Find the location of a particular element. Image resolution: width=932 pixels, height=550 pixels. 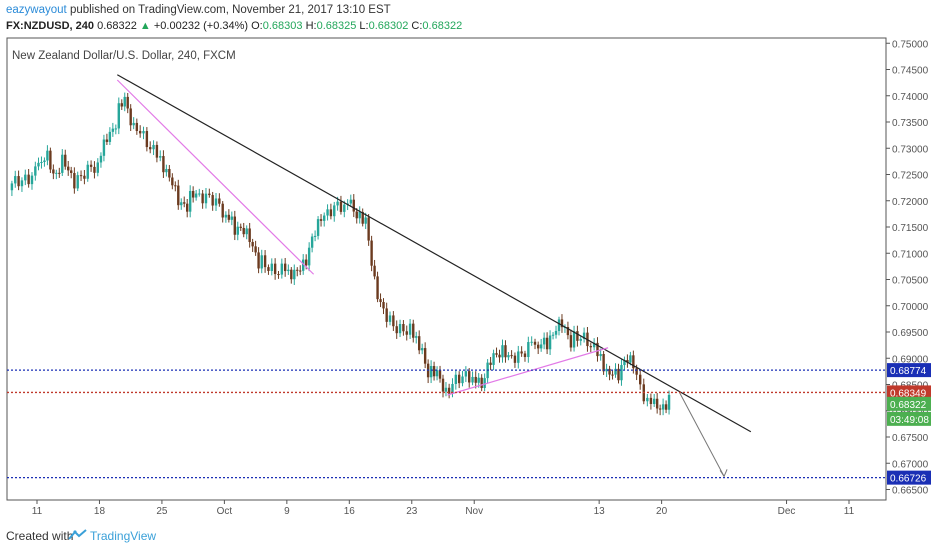

symbol-name: FX:NZDUSD, 240 is located at coordinates (50, 26).